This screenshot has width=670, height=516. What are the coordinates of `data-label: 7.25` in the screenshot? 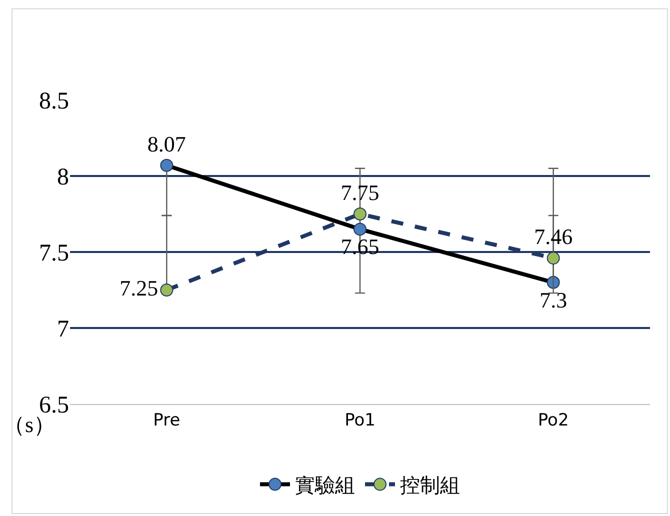 It's located at (139, 288).